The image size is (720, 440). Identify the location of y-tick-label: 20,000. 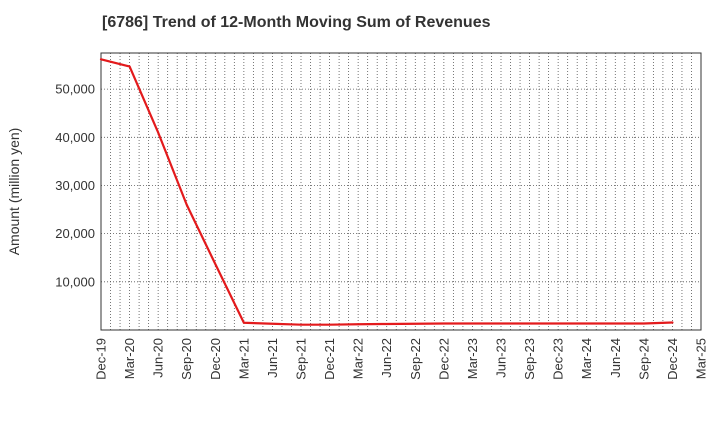
(75, 233).